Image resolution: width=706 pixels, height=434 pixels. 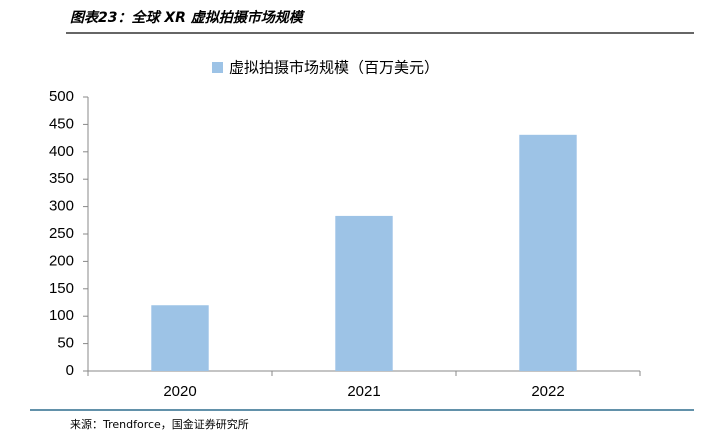 What do you see at coordinates (61, 123) in the screenshot?
I see `y-tick-label: 450` at bounding box center [61, 123].